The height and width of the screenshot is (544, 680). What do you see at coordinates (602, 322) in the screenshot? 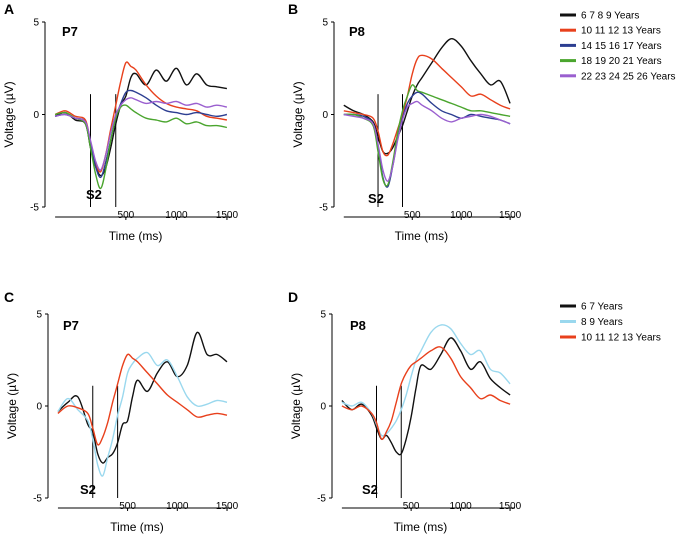
I see `legend-label: 8 9 Years` at bounding box center [602, 322].